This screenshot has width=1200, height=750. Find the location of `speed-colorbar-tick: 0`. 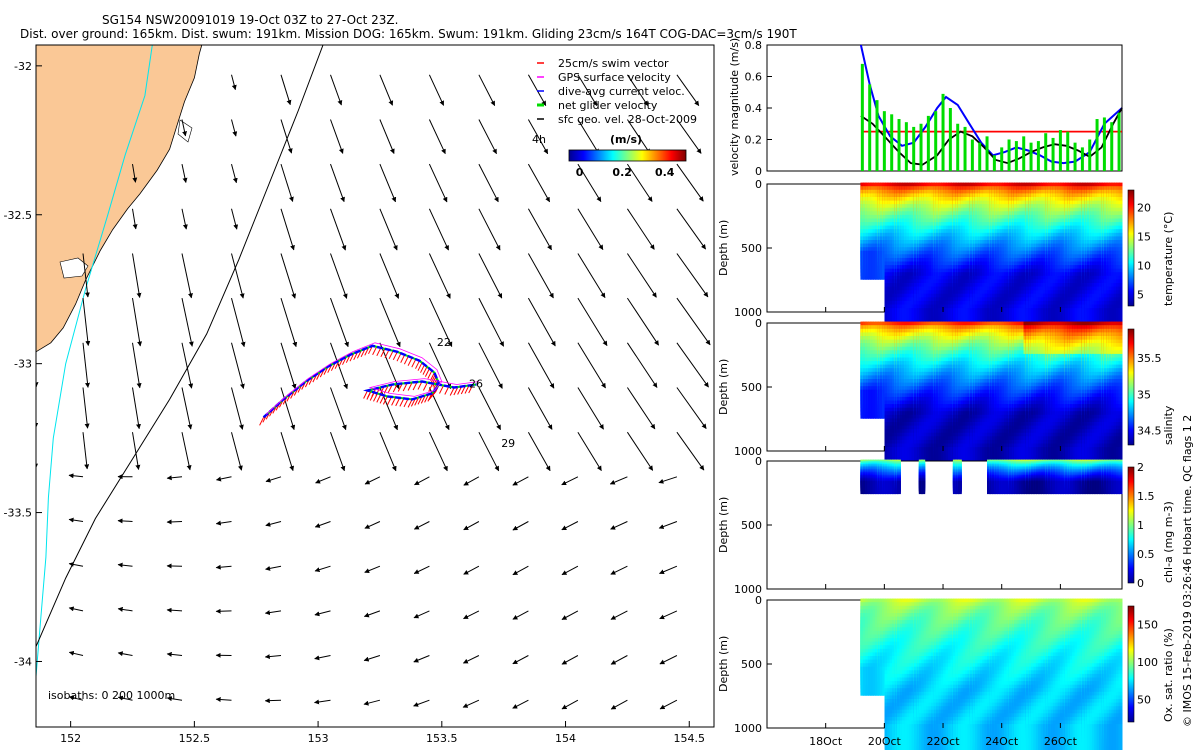

speed-colorbar-tick: 0 is located at coordinates (580, 172).